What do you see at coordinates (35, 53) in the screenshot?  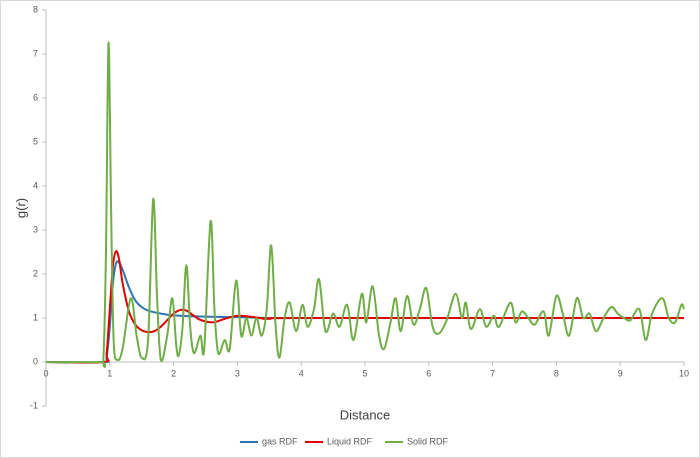 I see `y-tick-label: 7` at bounding box center [35, 53].